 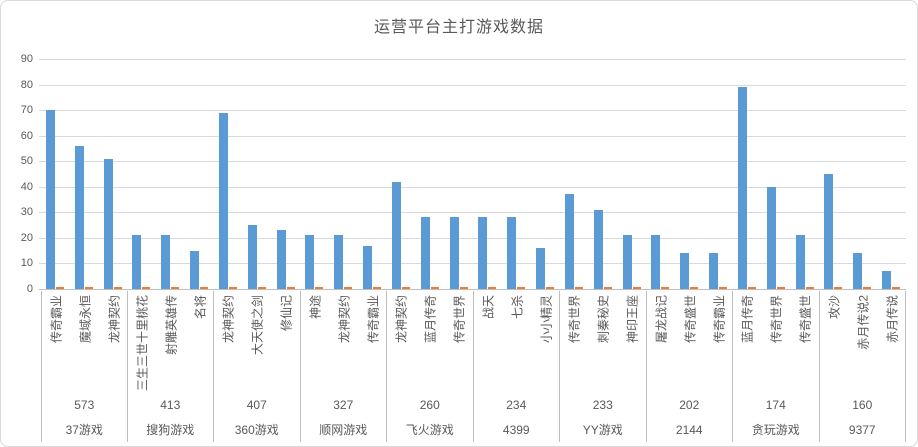 I want to click on game-label: 传奇盛世, so click(x=690, y=319).